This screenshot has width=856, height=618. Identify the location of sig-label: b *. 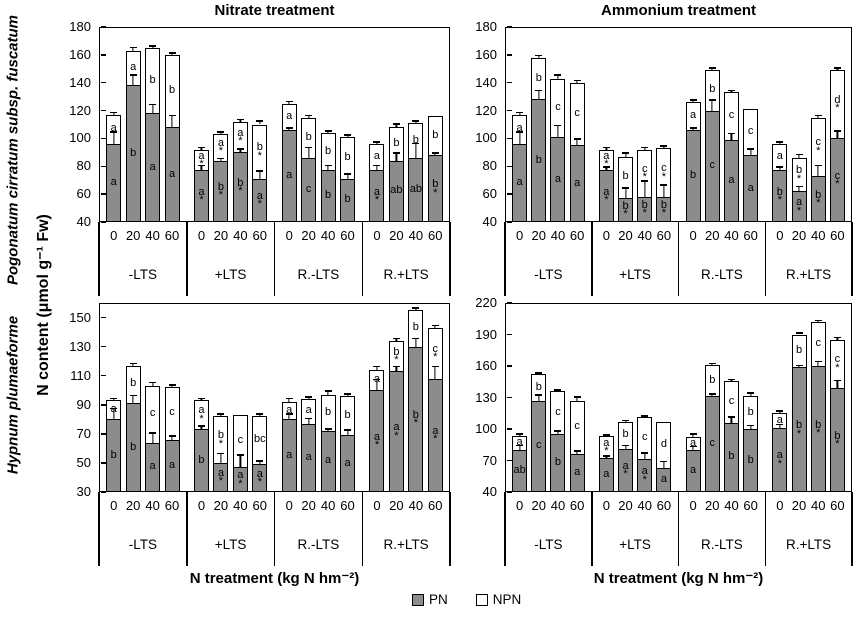
(645, 209).